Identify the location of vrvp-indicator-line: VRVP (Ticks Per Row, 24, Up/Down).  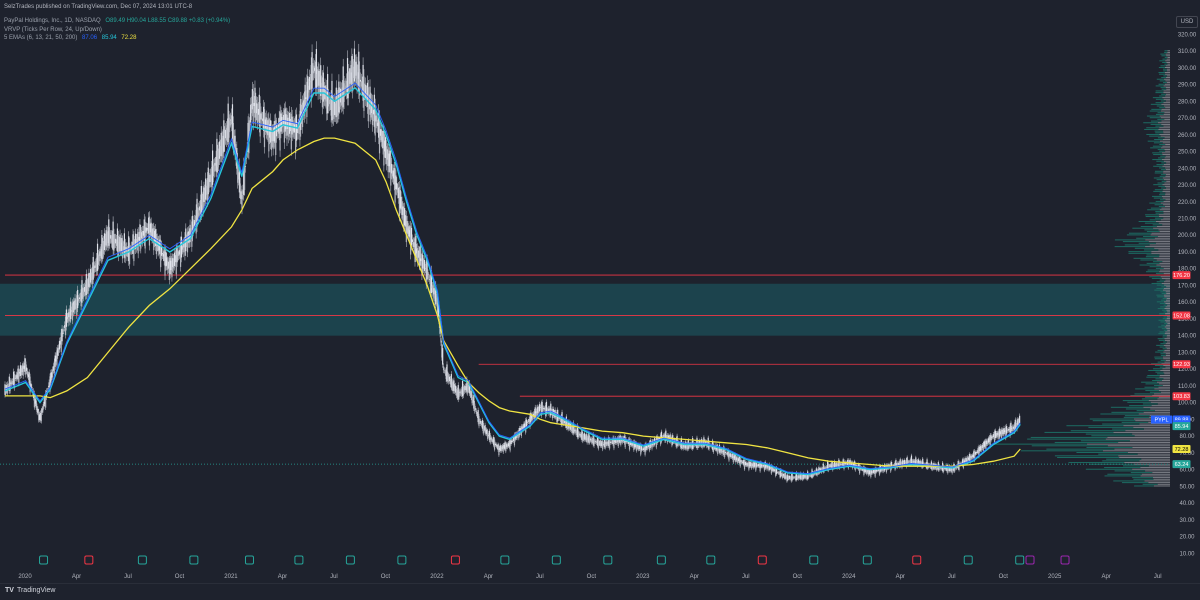
(53, 30).